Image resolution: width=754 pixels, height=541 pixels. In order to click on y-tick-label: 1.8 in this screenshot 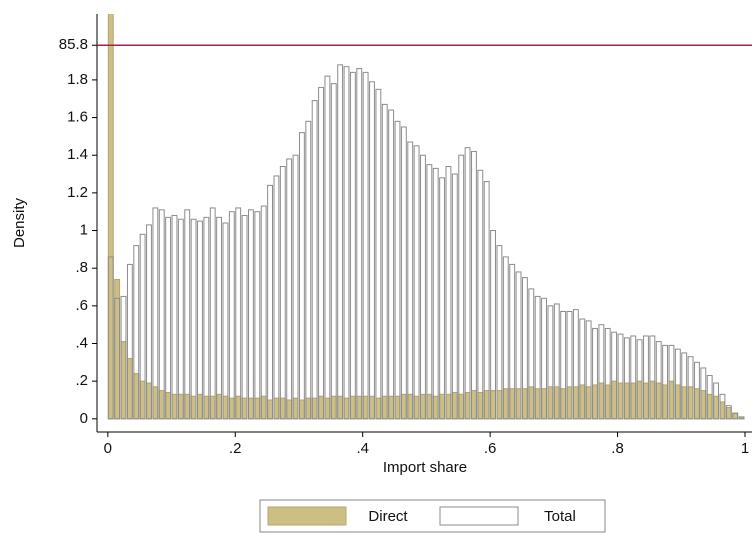, I will do `click(77, 79)`.